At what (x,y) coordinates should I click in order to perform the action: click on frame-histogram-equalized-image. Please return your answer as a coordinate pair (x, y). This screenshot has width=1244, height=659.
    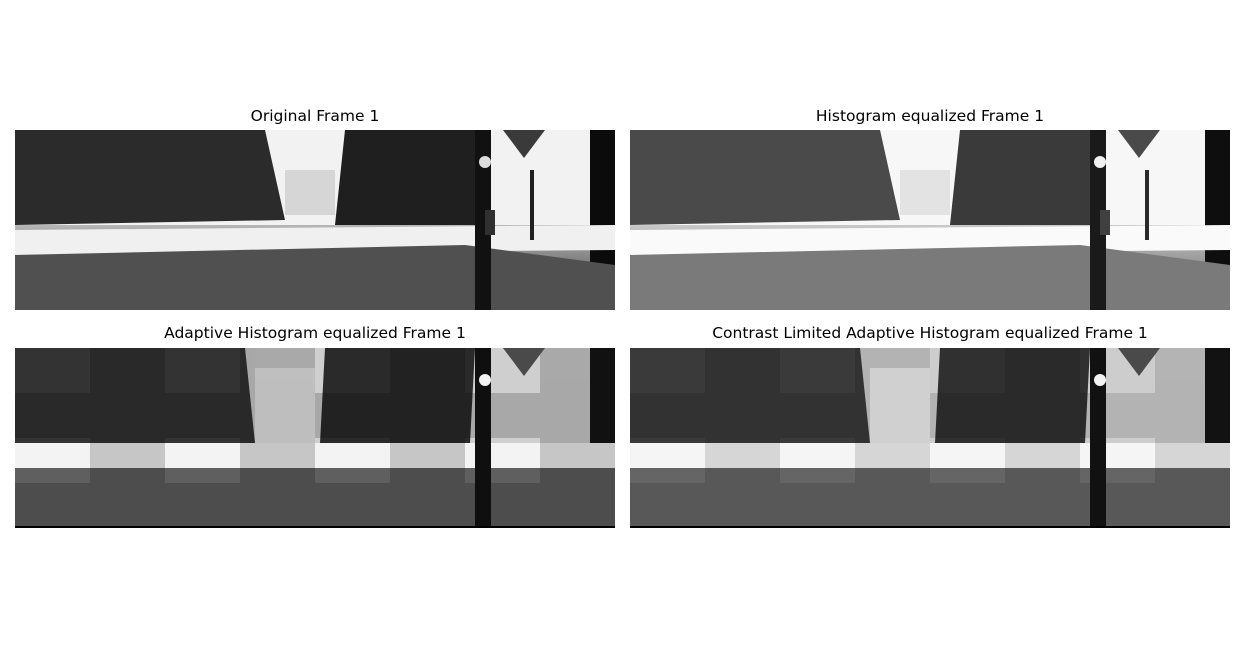
    Looking at the image, I should click on (930, 220).